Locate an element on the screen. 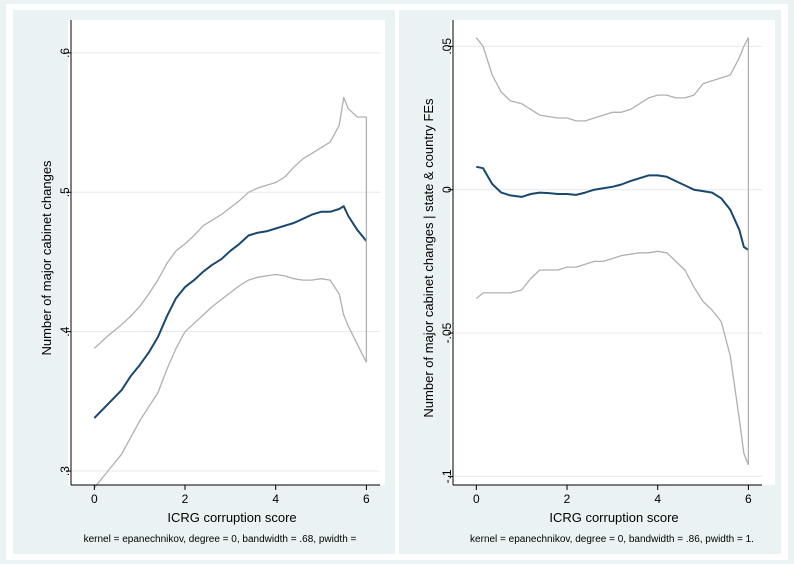 Image resolution: width=794 pixels, height=569 pixels. right-estimate-line is located at coordinates (612, 208).